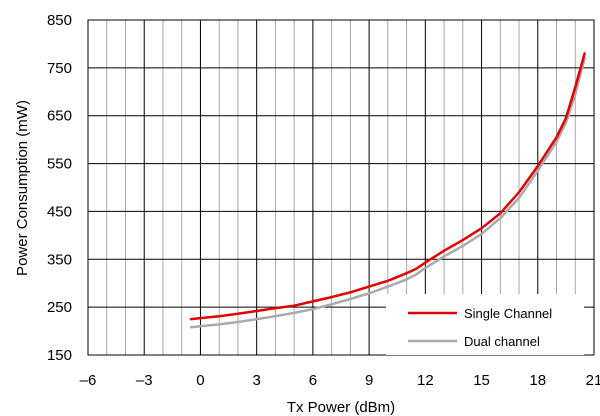  What do you see at coordinates (369, 380) in the screenshot?
I see `x-tick-label: 9` at bounding box center [369, 380].